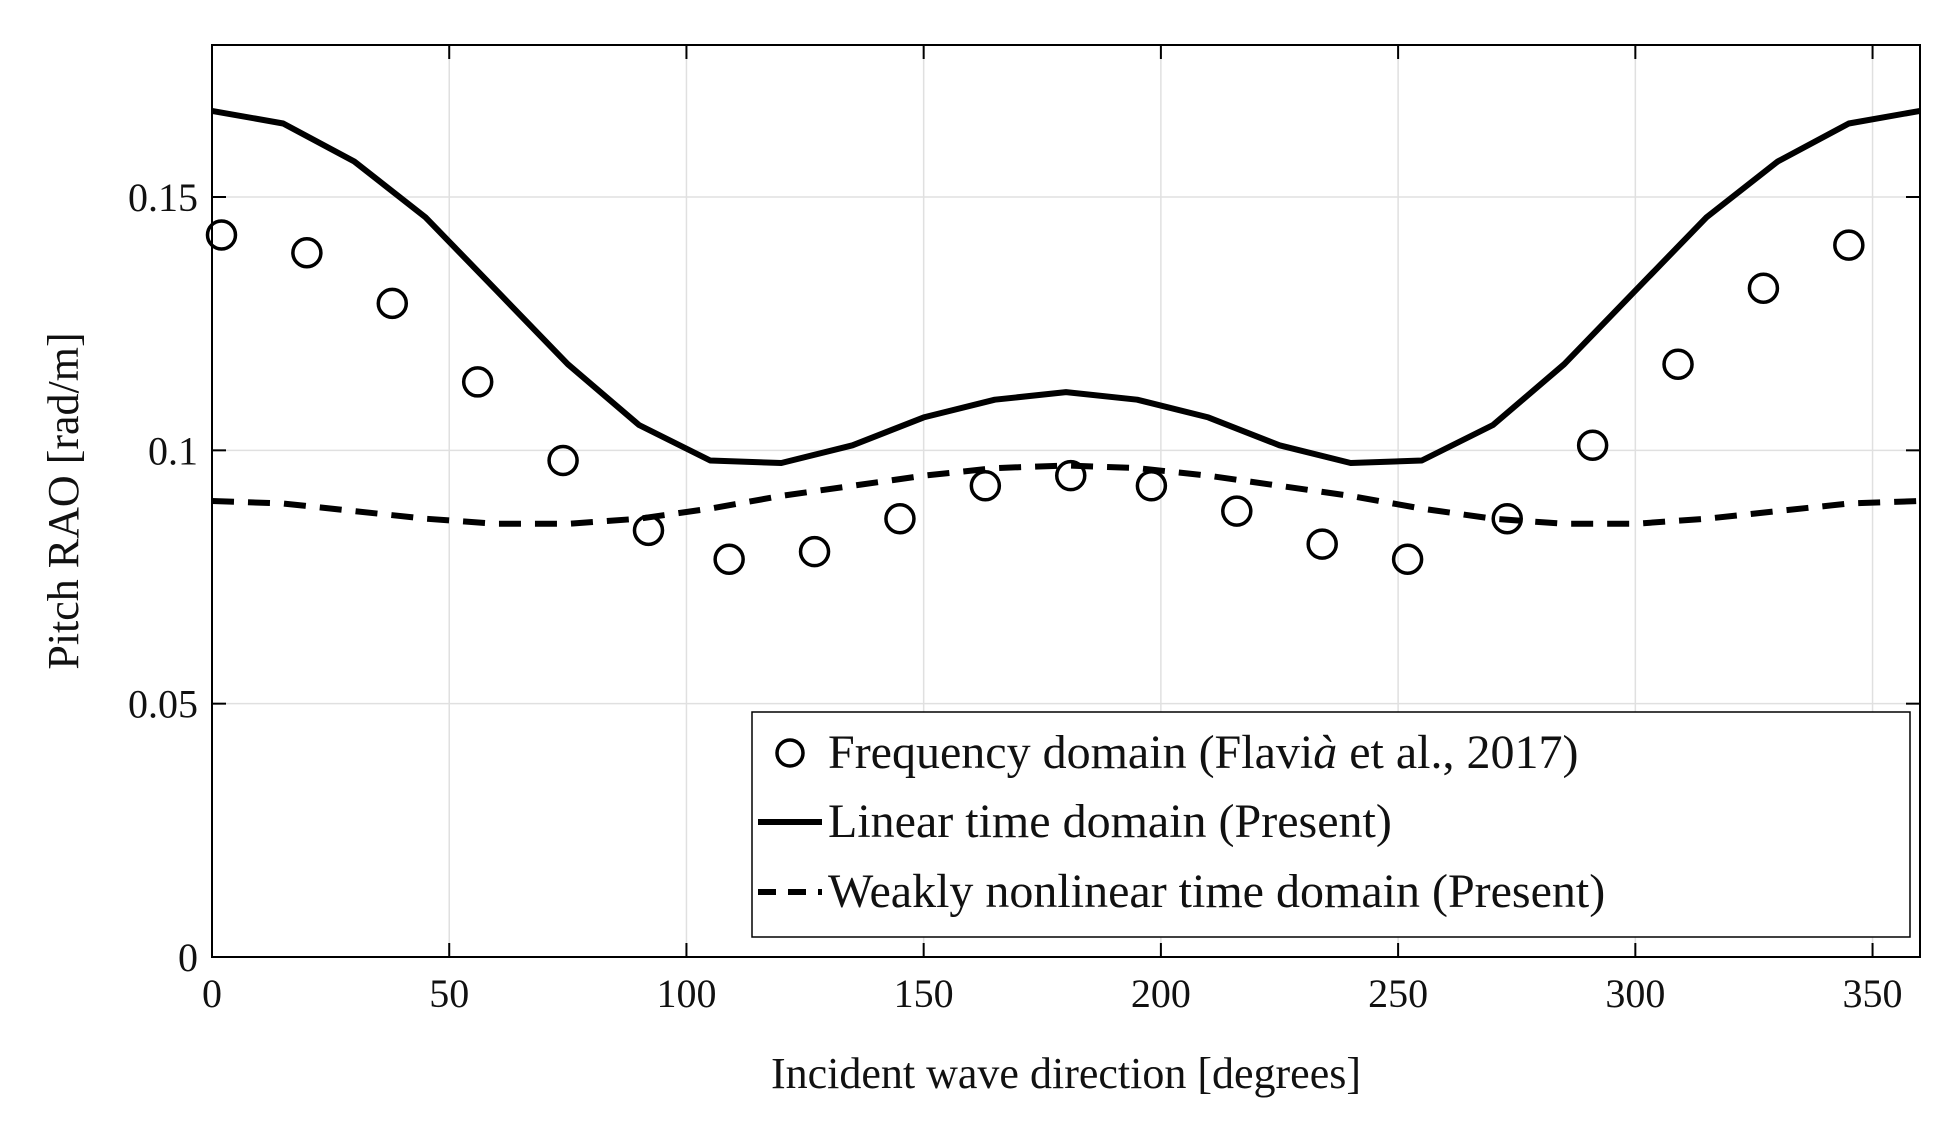 This screenshot has width=1954, height=1129. Describe the element at coordinates (1325, 752) in the screenshot. I see `legend-label-accent-part: à` at that location.